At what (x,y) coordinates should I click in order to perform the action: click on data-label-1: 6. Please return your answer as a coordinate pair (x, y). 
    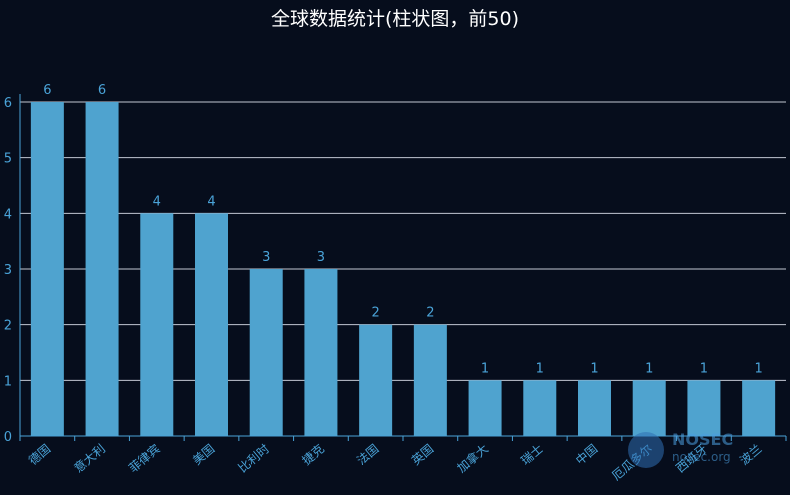
    Looking at the image, I should click on (102, 90).